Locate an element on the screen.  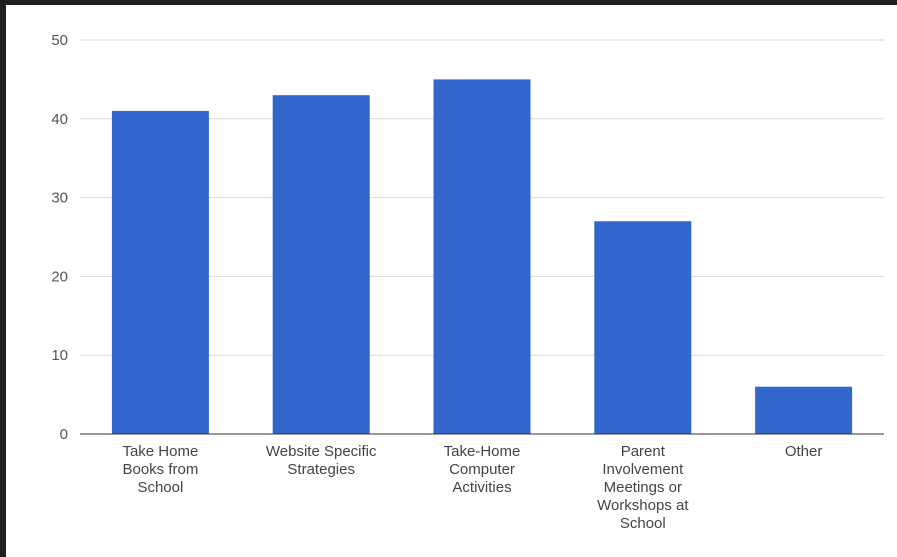
x-category-label-line: Books from is located at coordinates (160, 469).